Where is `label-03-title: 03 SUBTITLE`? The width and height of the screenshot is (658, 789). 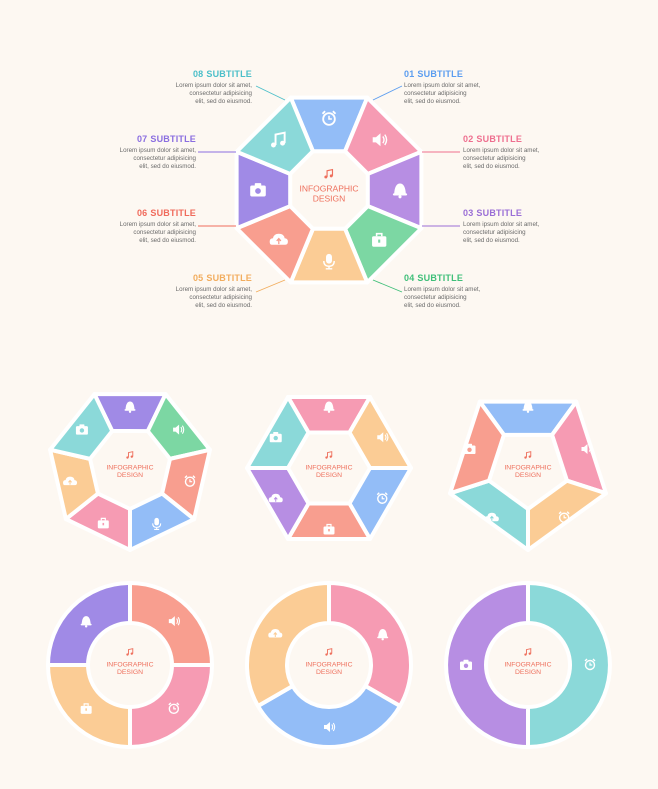
label-03-title: 03 SUBTITLE is located at coordinates (501, 213).